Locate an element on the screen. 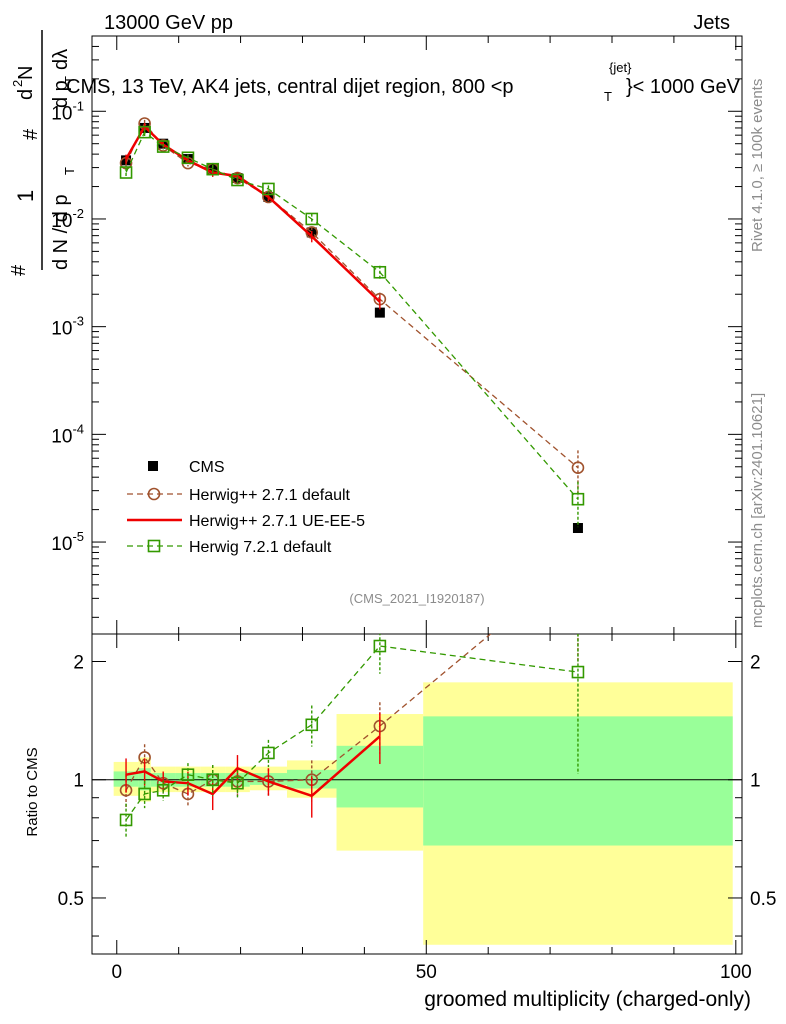 The height and width of the screenshot is (1024, 786). ylabel-num-sup: 2 is located at coordinates (17, 83).